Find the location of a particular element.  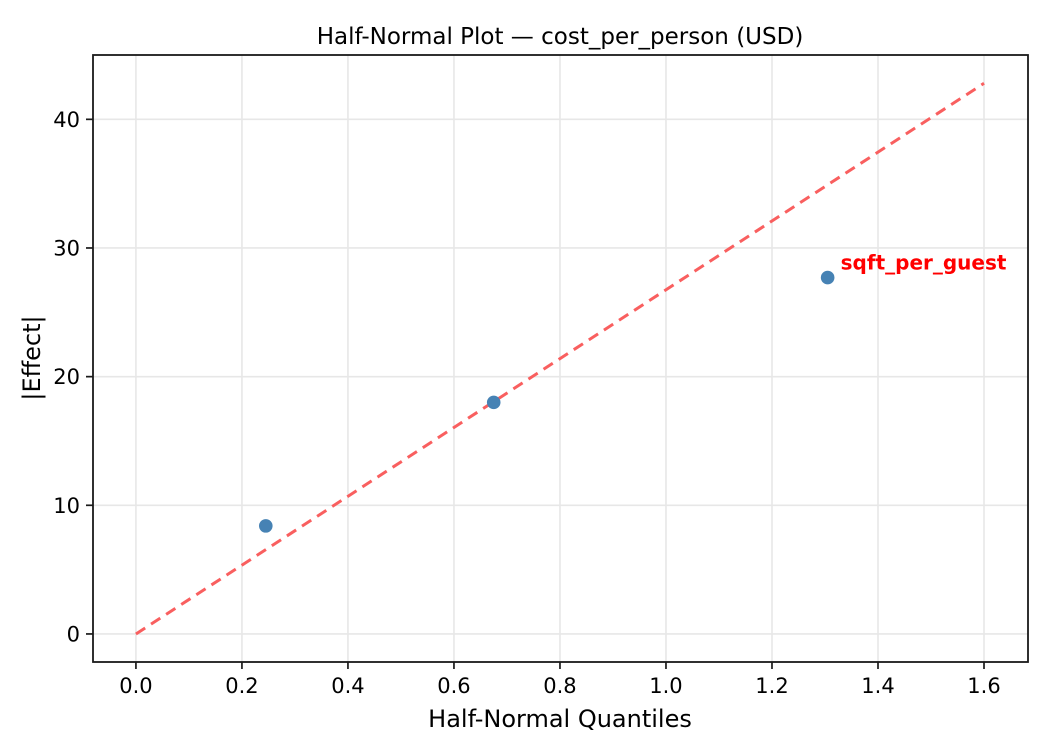

x-tick-label: 1.2 is located at coordinates (771, 686).